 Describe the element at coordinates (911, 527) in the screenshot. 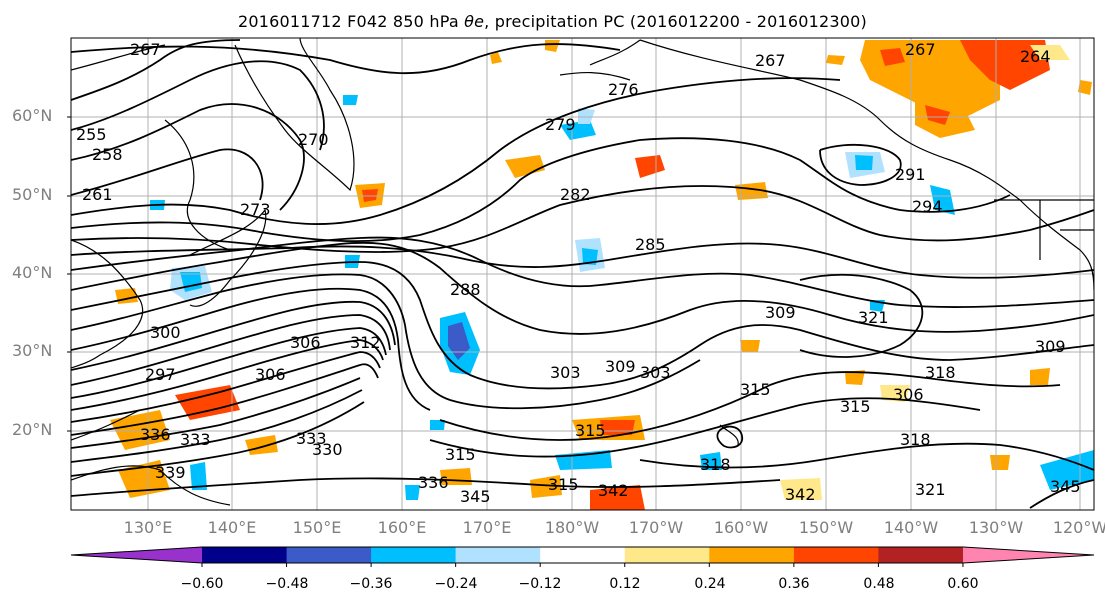

I see `lon-tick-label: 140°W` at that location.